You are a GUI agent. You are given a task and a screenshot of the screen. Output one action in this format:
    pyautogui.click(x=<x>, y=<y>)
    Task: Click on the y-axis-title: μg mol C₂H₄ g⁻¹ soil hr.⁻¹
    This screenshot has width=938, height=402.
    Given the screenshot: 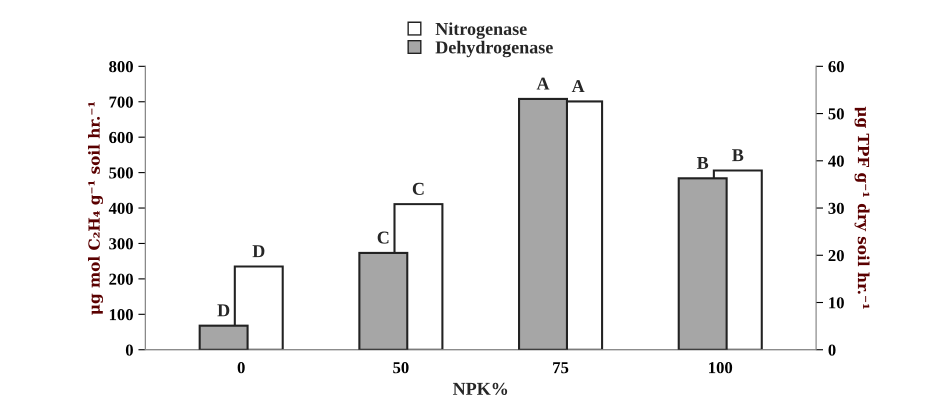 What is the action you would take?
    pyautogui.click(x=96, y=208)
    